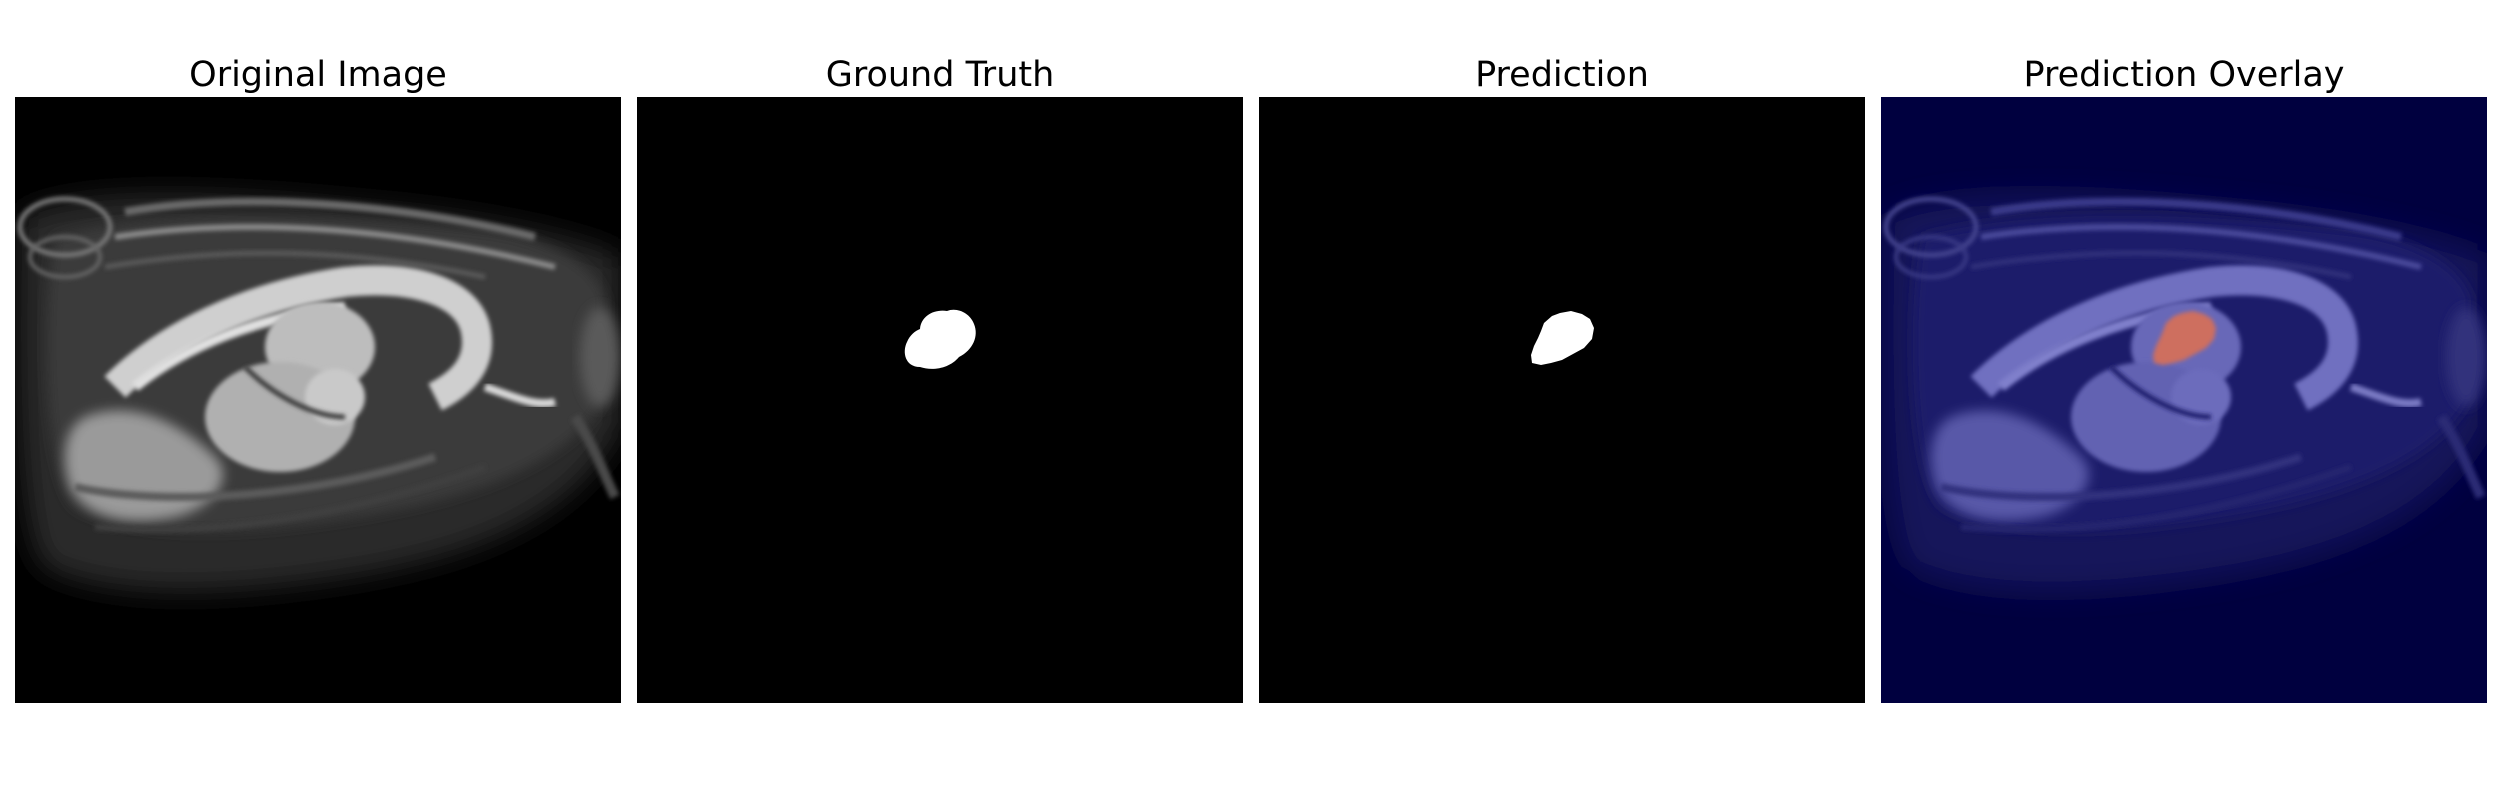  Describe the element at coordinates (1562, 338) in the screenshot. I see `prediction-region` at that location.